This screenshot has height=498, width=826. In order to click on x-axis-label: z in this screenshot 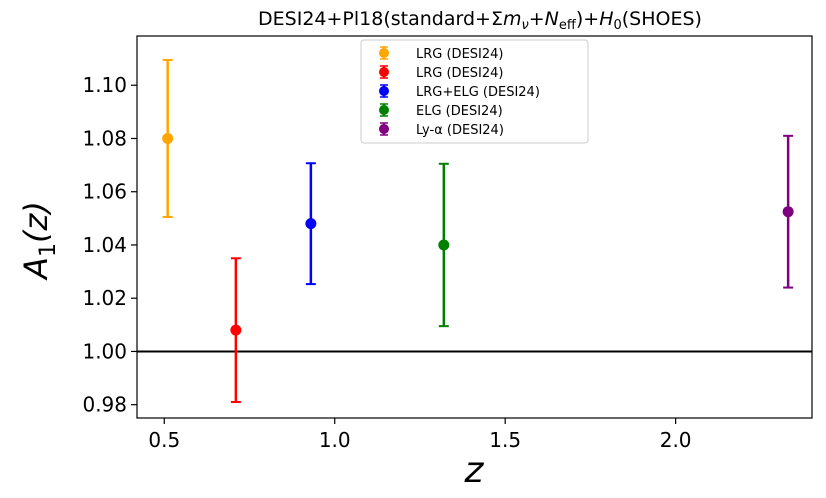, I will do `click(474, 470)`.